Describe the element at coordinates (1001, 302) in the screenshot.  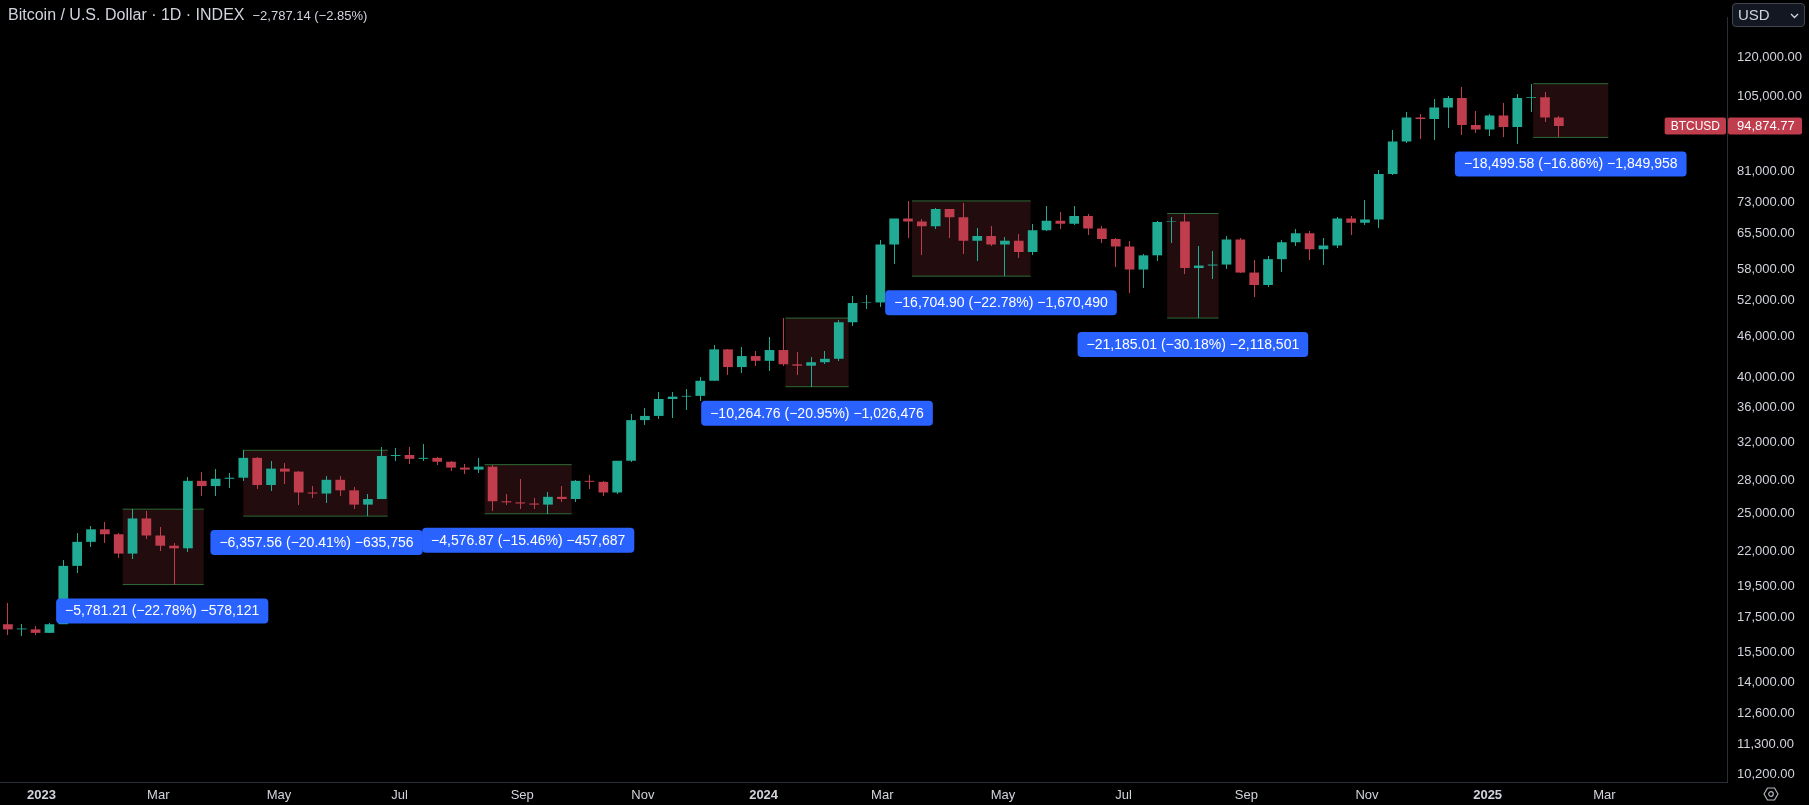
I see `annotation: −16,704.90 (−22.78%) −1,670,490` at that location.